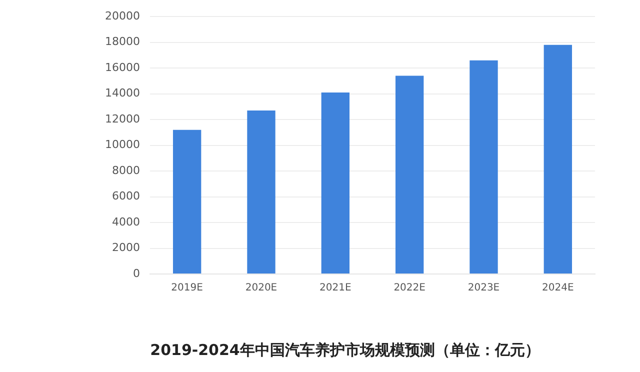 This screenshot has height=372, width=640. Describe the element at coordinates (122, 15) in the screenshot. I see `y-tick-label: 20000` at that location.